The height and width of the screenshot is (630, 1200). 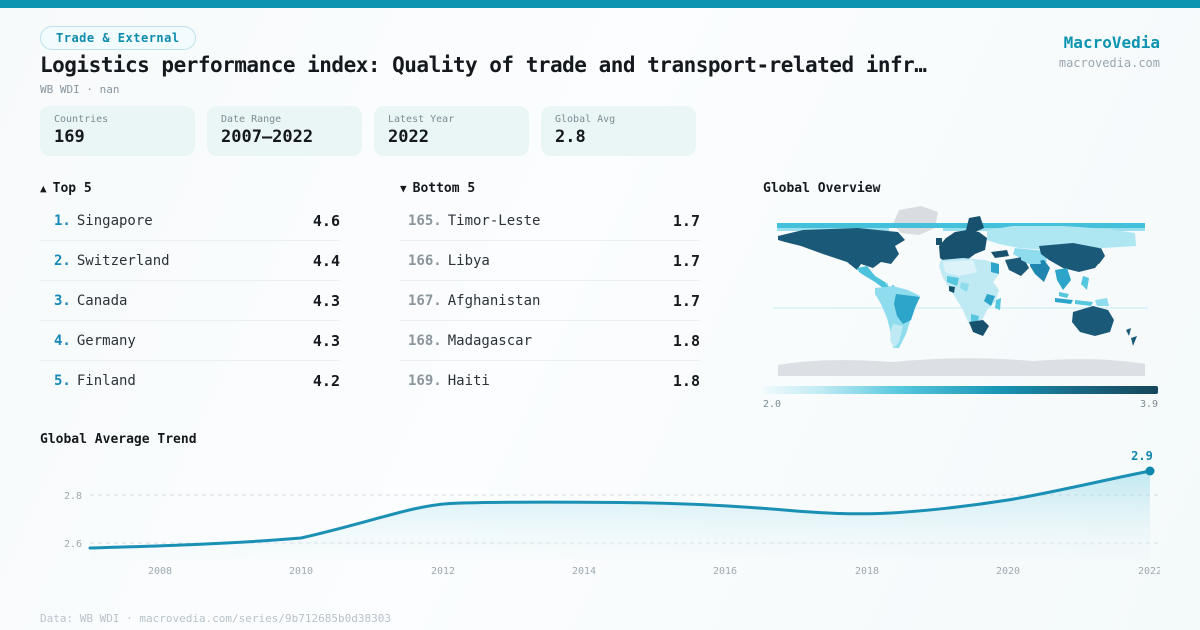 I want to click on table-row: 2. Switzerland 4.4, so click(x=190, y=261).